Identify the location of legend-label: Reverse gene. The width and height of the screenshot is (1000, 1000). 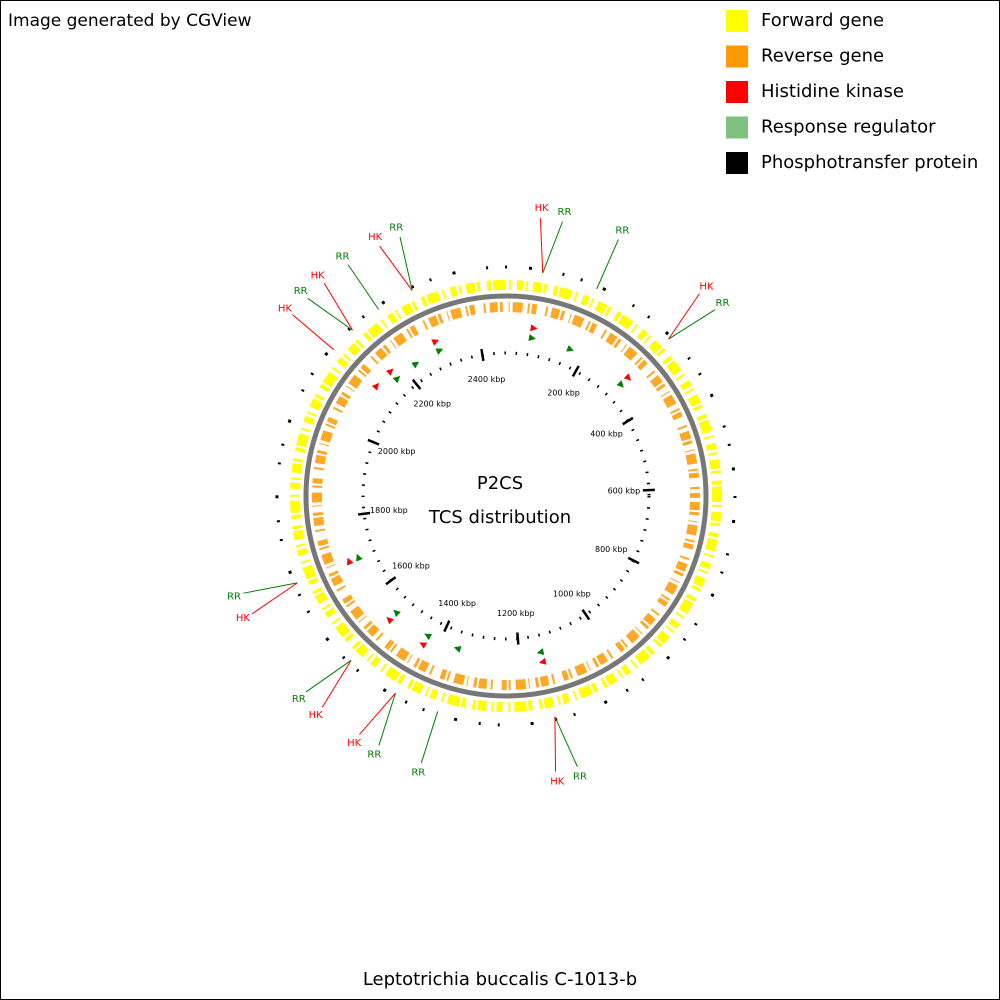
(822, 56).